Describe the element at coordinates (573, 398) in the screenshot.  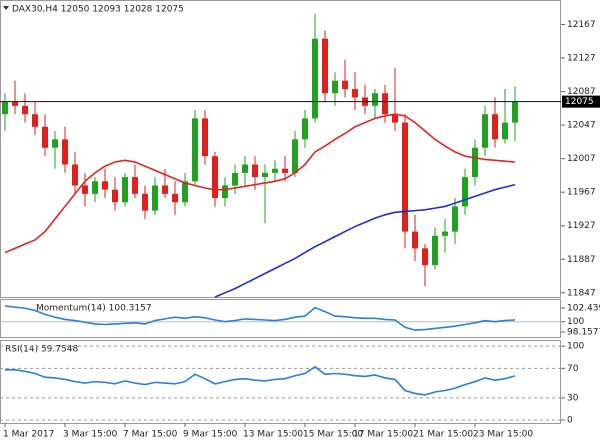
I see `y-tick-label: 30` at that location.